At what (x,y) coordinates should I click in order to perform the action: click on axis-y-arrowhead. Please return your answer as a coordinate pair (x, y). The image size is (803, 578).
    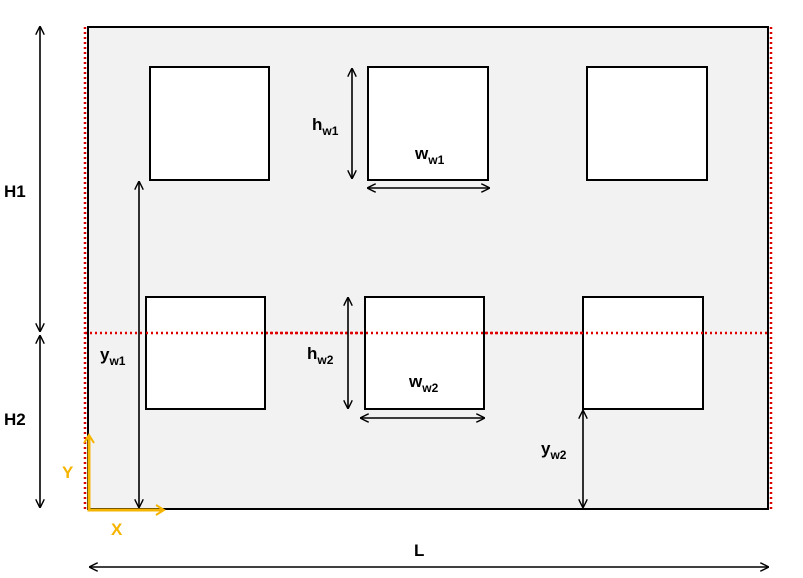
    Looking at the image, I should click on (89, 438).